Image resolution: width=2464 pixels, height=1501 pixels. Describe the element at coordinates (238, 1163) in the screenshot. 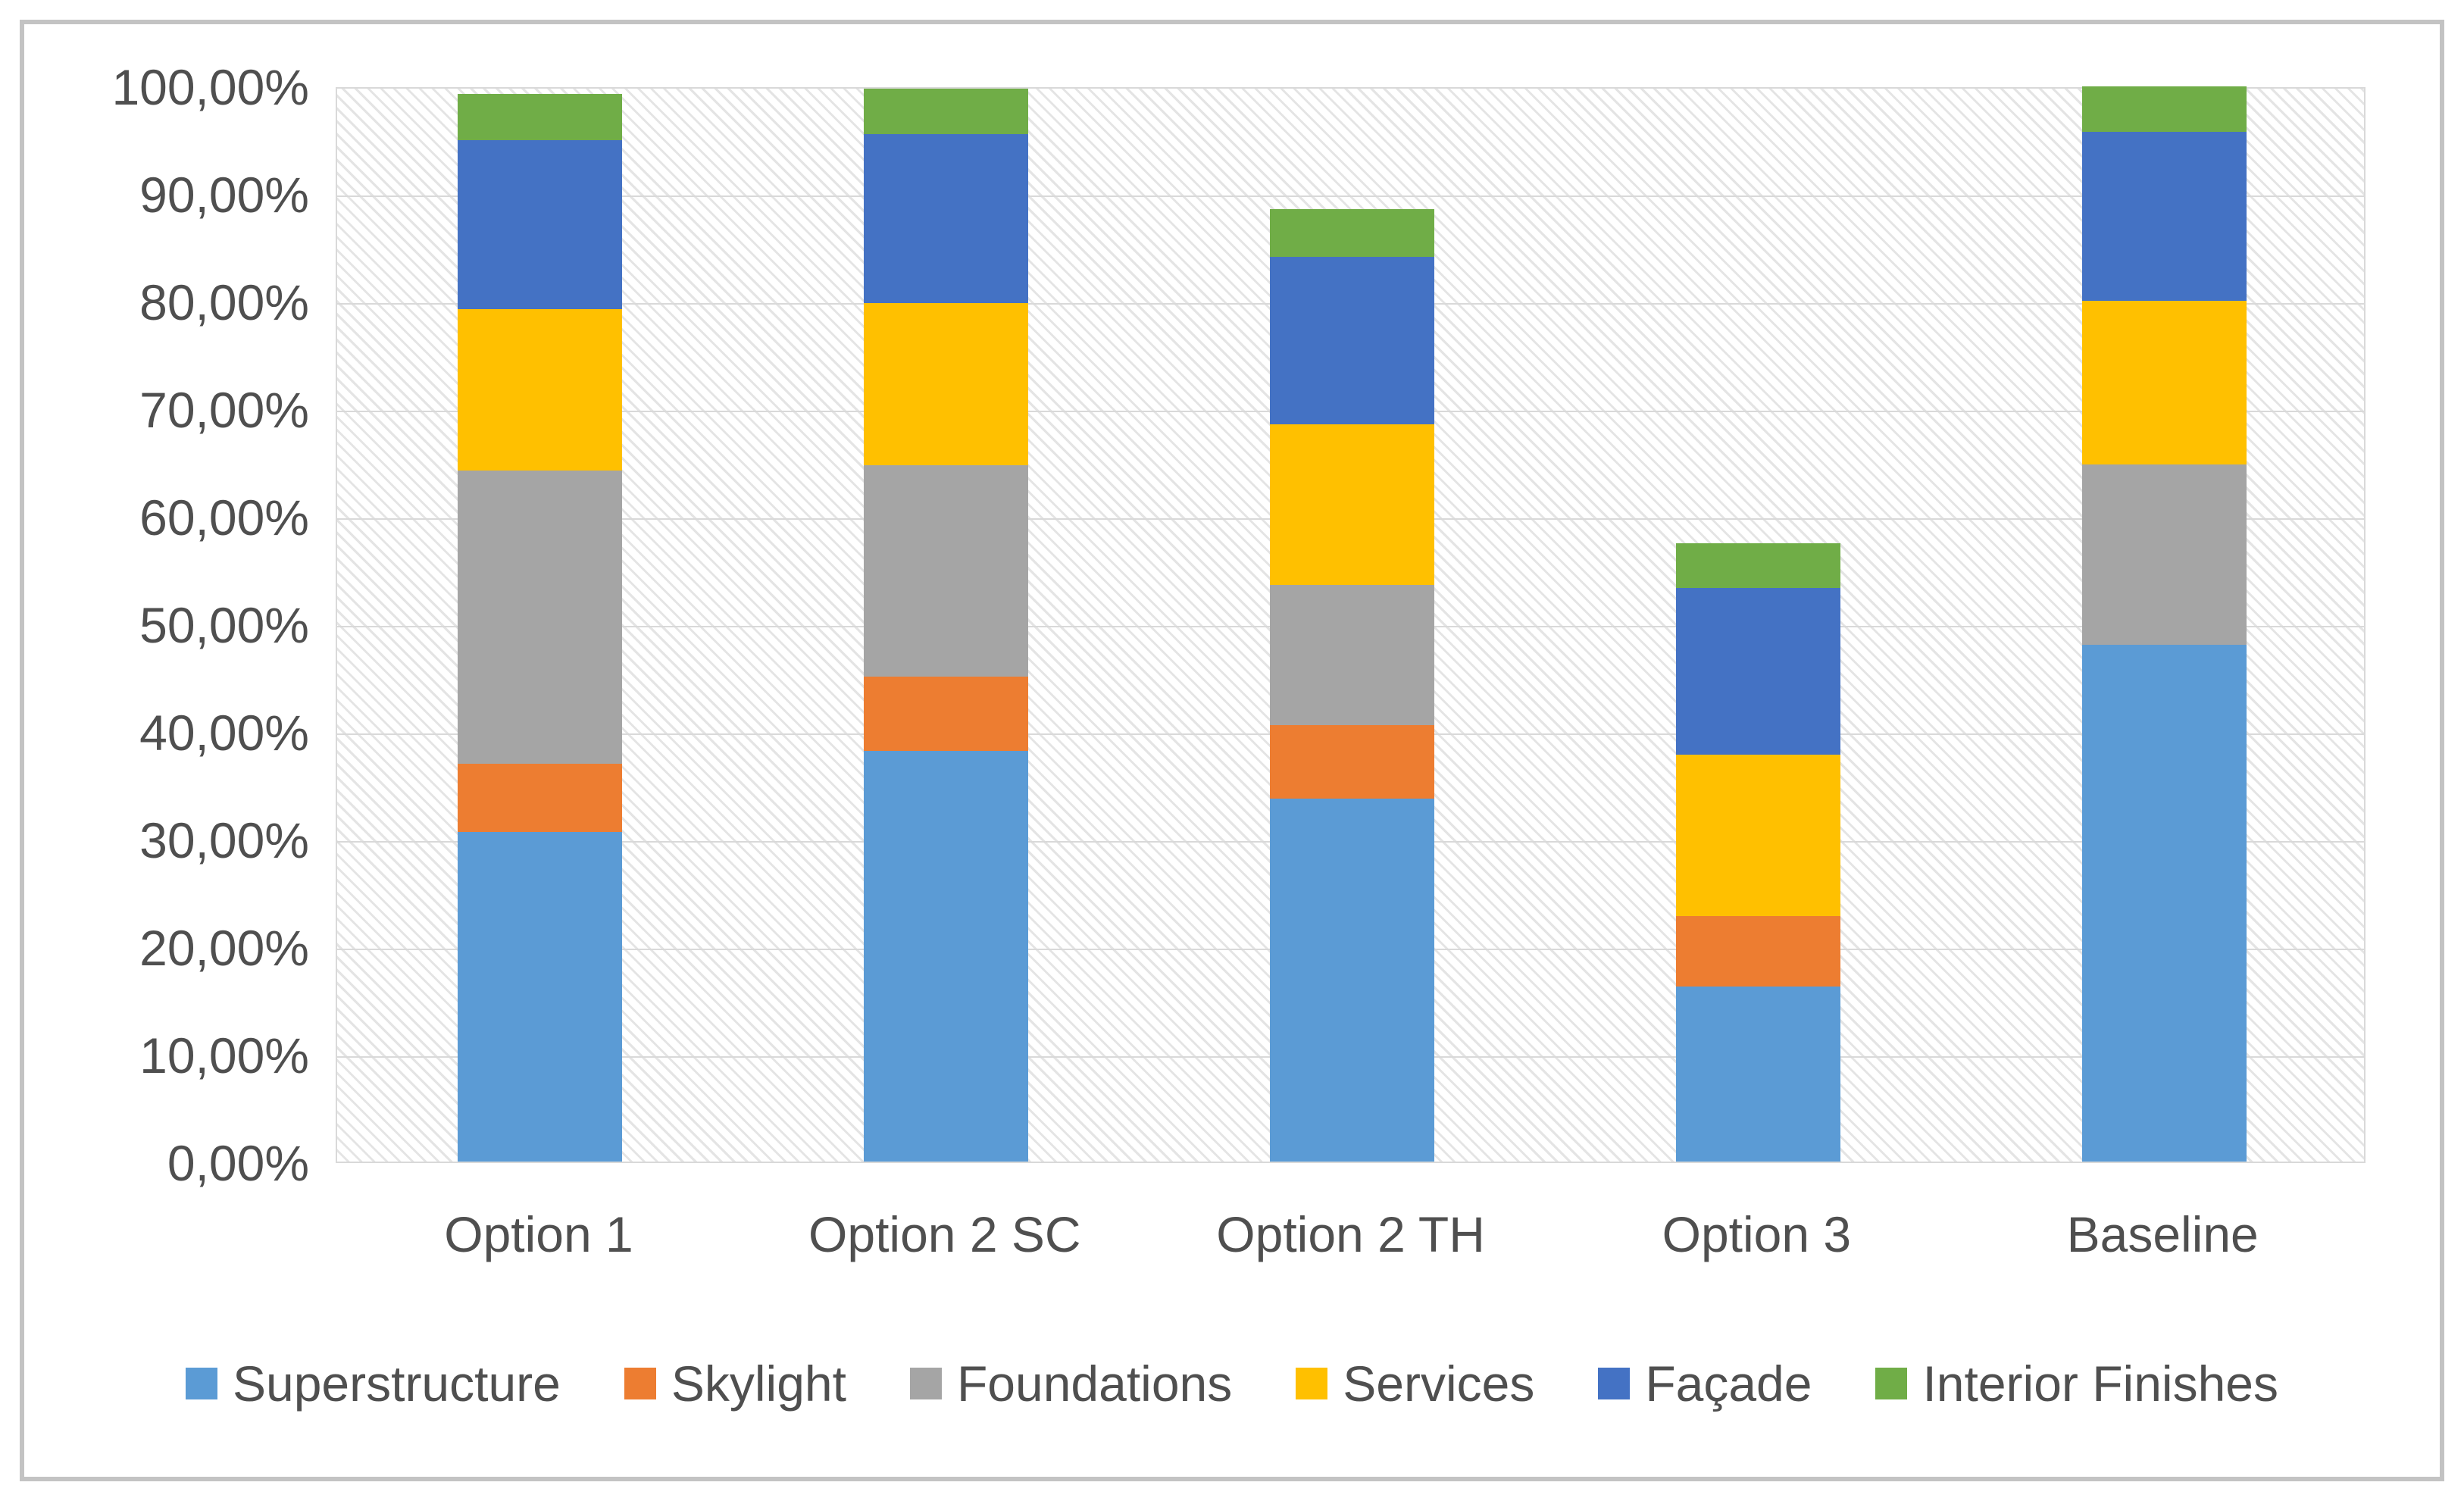

I see `y-tick-label-0: 0,00%` at that location.